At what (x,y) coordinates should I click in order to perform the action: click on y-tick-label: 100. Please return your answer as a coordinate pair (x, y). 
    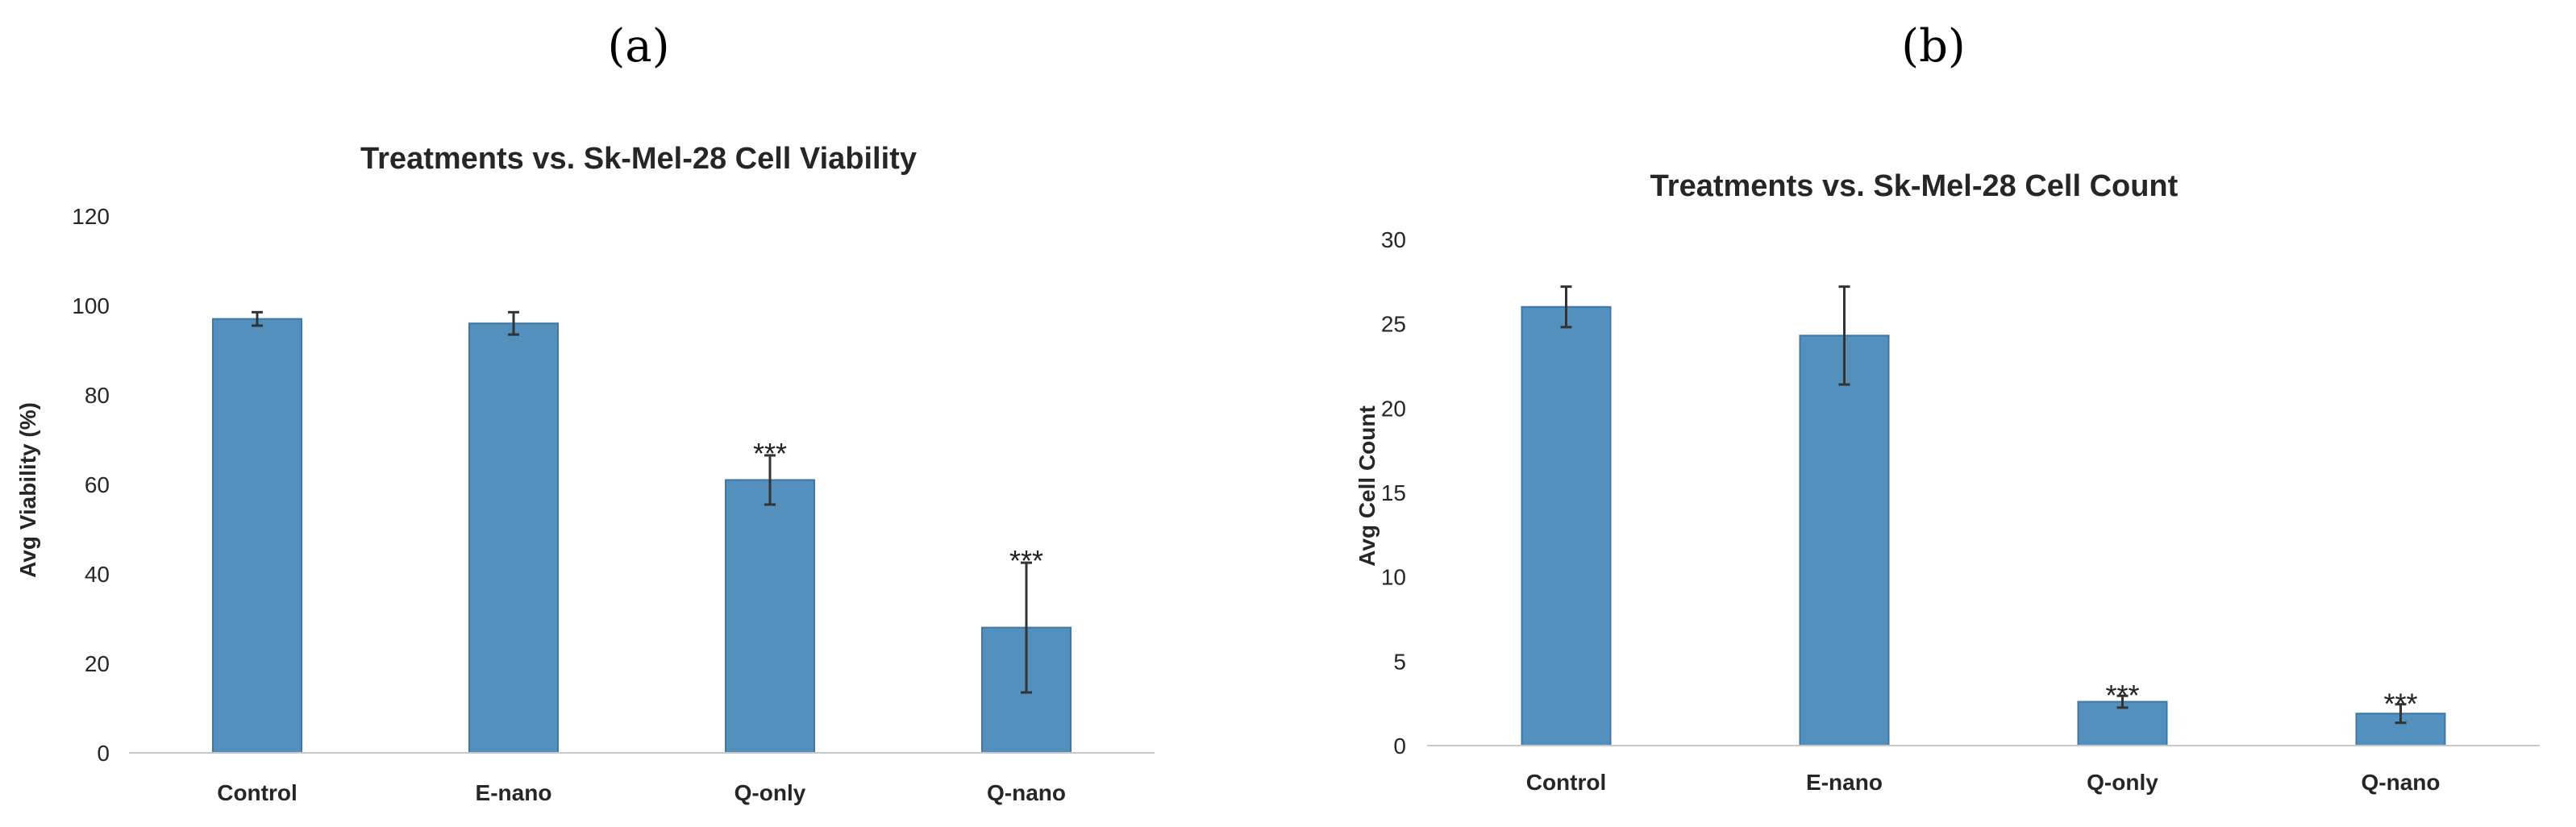
    Looking at the image, I should click on (91, 306).